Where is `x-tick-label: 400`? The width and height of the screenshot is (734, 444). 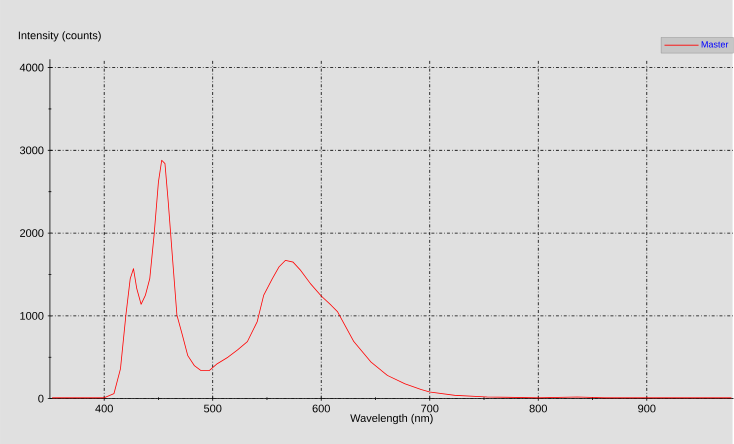 x-tick-label: 400 is located at coordinates (104, 408).